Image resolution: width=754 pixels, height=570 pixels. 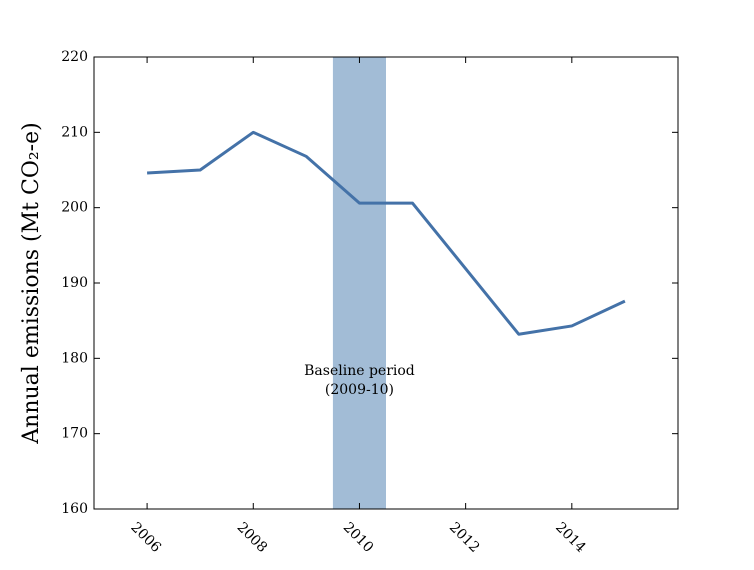 What do you see at coordinates (359, 371) in the screenshot?
I see `annotation: Baseline period` at bounding box center [359, 371].